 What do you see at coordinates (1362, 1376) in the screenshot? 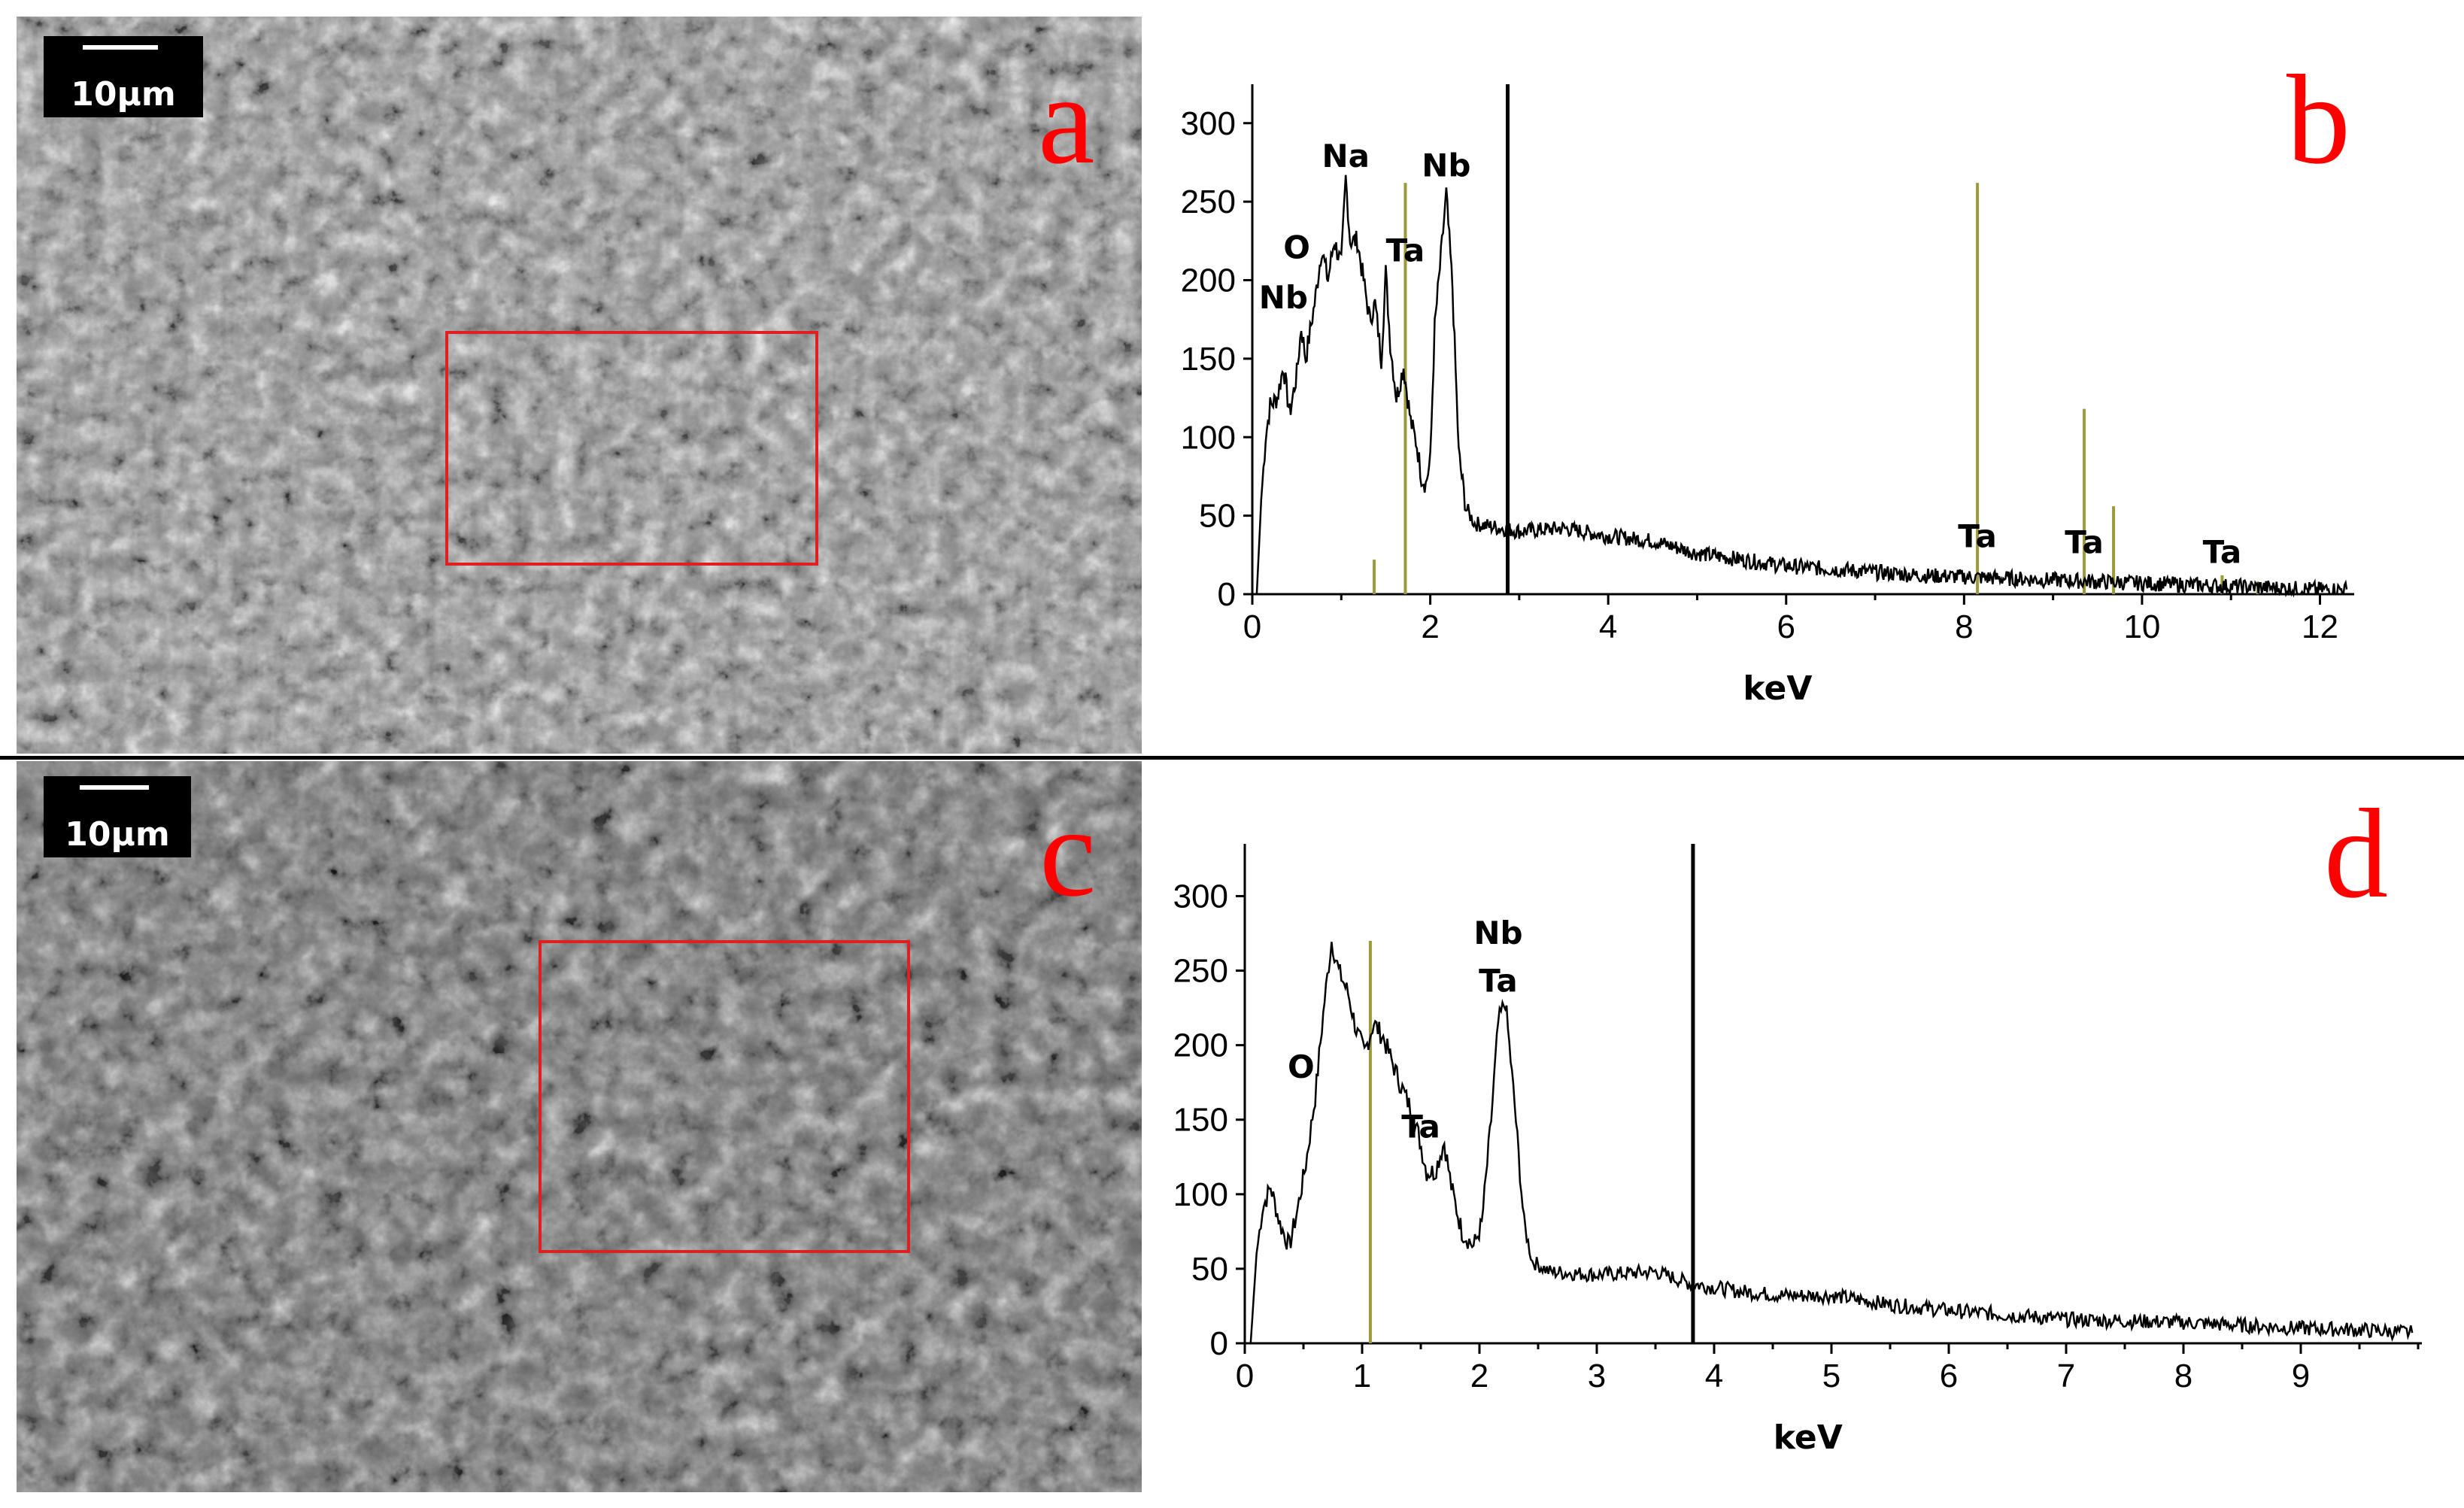
I see `x-tick-label: 1` at bounding box center [1362, 1376].